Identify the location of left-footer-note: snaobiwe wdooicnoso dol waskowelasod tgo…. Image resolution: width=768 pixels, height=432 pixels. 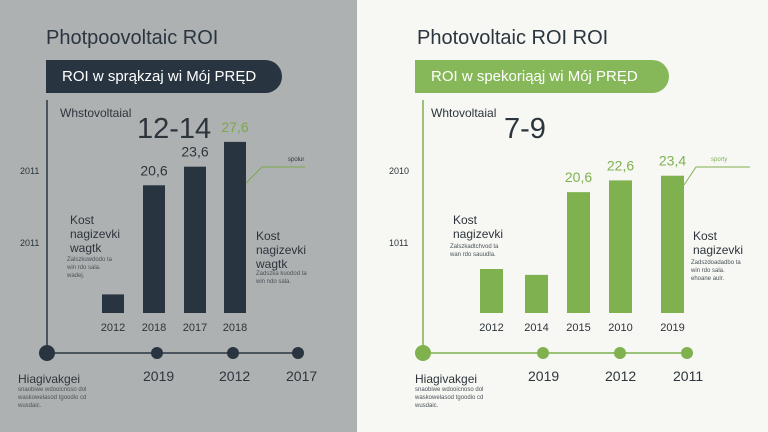
(52, 398).